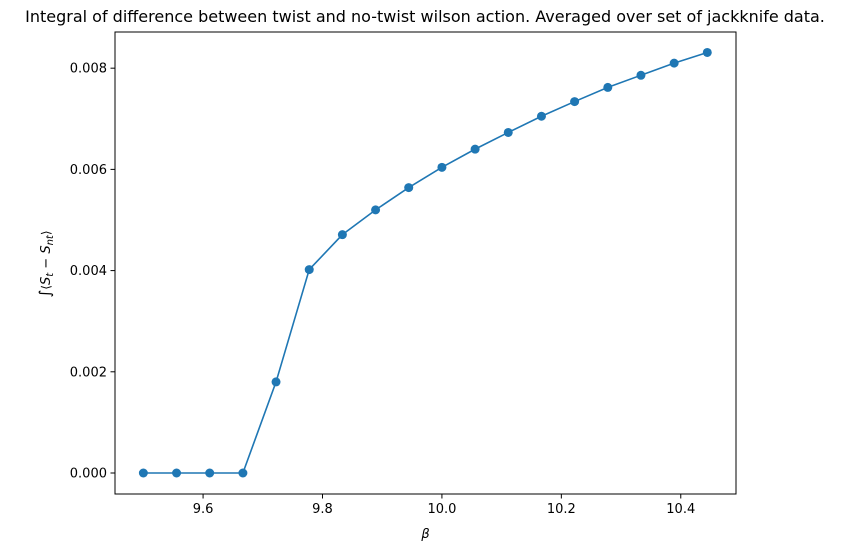  Describe the element at coordinates (50, 274) in the screenshot. I see `y-axis-label-sub1: t` at that location.